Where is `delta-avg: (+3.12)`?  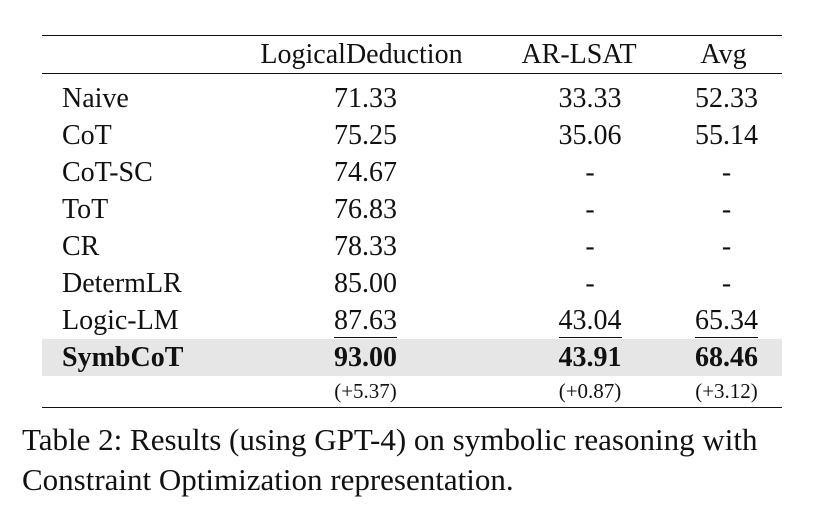
delta-avg: (+3.12) is located at coordinates (726, 391).